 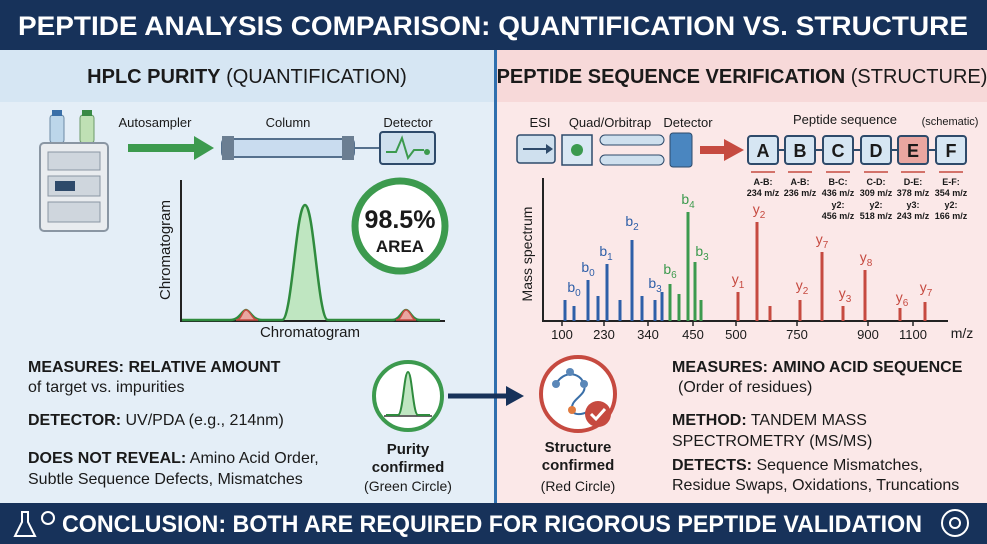 I want to click on note-line: DETECTOR: UV/PDA (e.g., 214nm), so click(x=156, y=420).